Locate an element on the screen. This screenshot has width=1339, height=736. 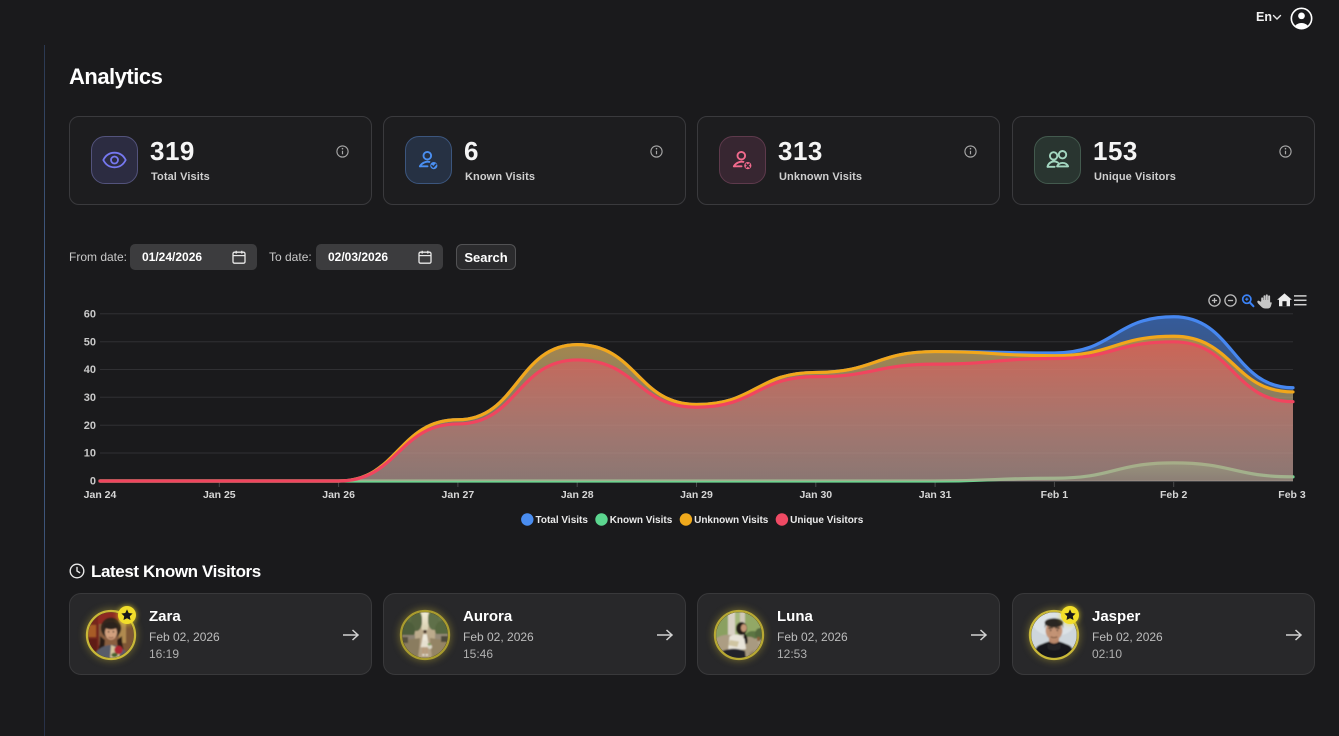
svg-text: Jan 25 is located at coordinates (219, 495).